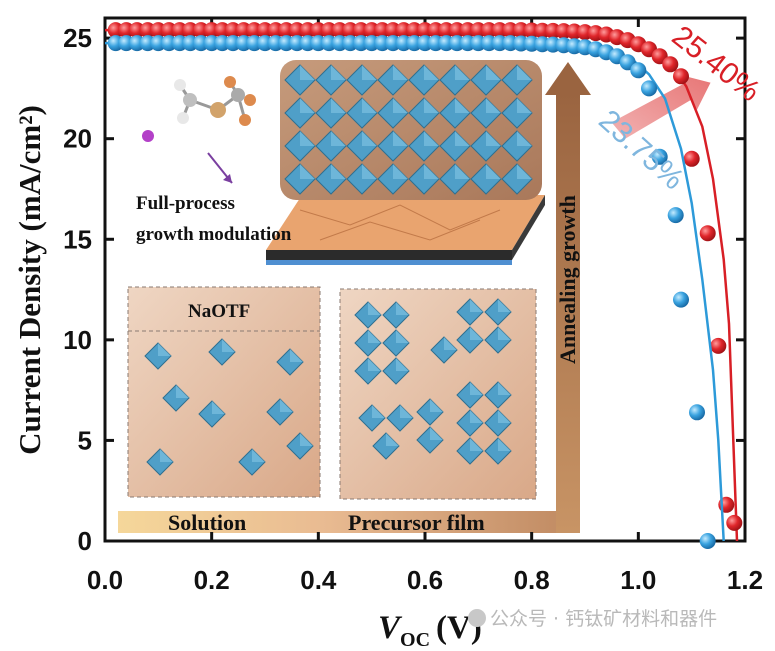  What do you see at coordinates (433, 381) in the screenshot?
I see `precursor-octahedra` at bounding box center [433, 381].